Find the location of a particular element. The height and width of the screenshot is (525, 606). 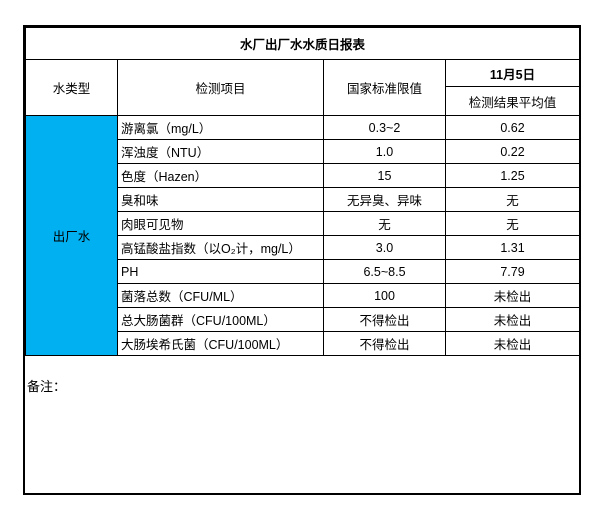

row-standard-value: 15 is located at coordinates (384, 175).